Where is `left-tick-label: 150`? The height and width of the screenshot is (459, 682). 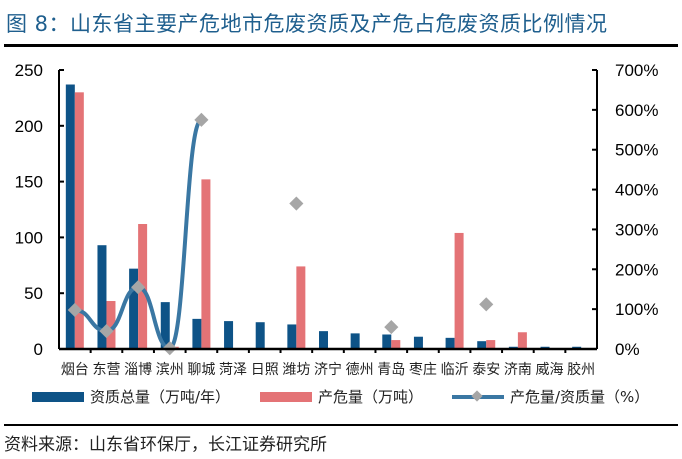 left-tick-label: 150 is located at coordinates (29, 182).